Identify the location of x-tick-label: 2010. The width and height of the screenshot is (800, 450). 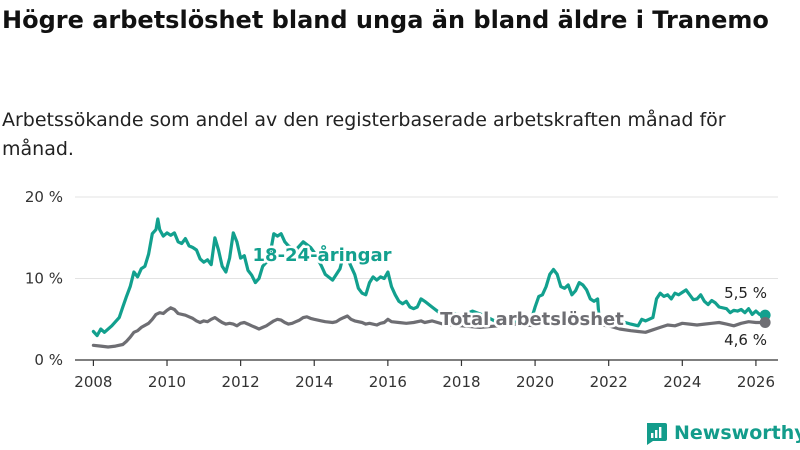
(167, 382).